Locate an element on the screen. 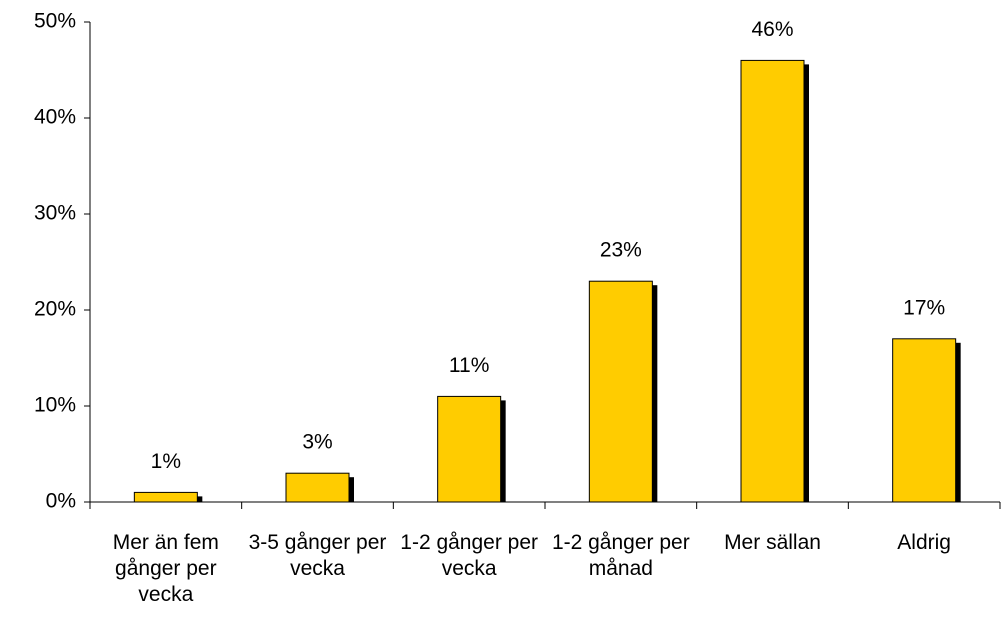 The image size is (1003, 627). x-tick-label: Mer sällan is located at coordinates (772, 542).